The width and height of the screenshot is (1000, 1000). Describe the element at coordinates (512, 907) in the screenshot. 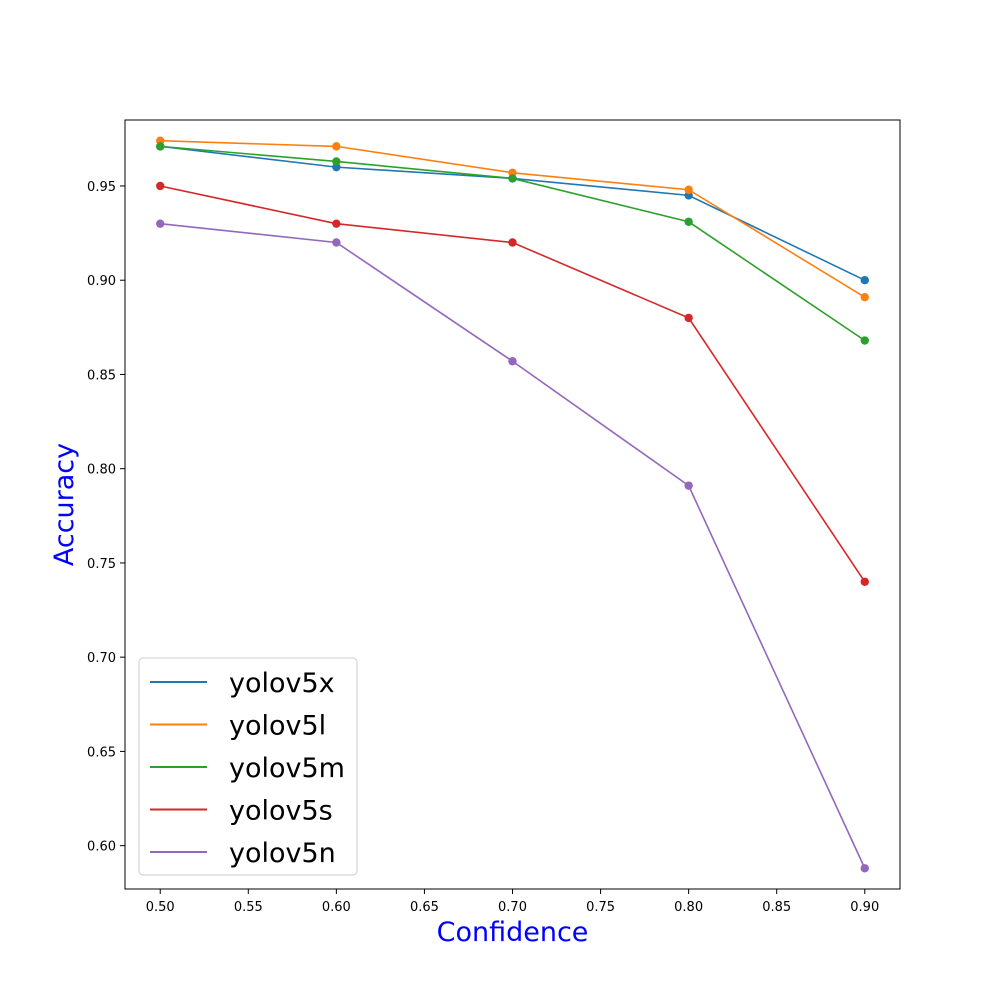

I see `x-tick-label: 0.70` at that location.